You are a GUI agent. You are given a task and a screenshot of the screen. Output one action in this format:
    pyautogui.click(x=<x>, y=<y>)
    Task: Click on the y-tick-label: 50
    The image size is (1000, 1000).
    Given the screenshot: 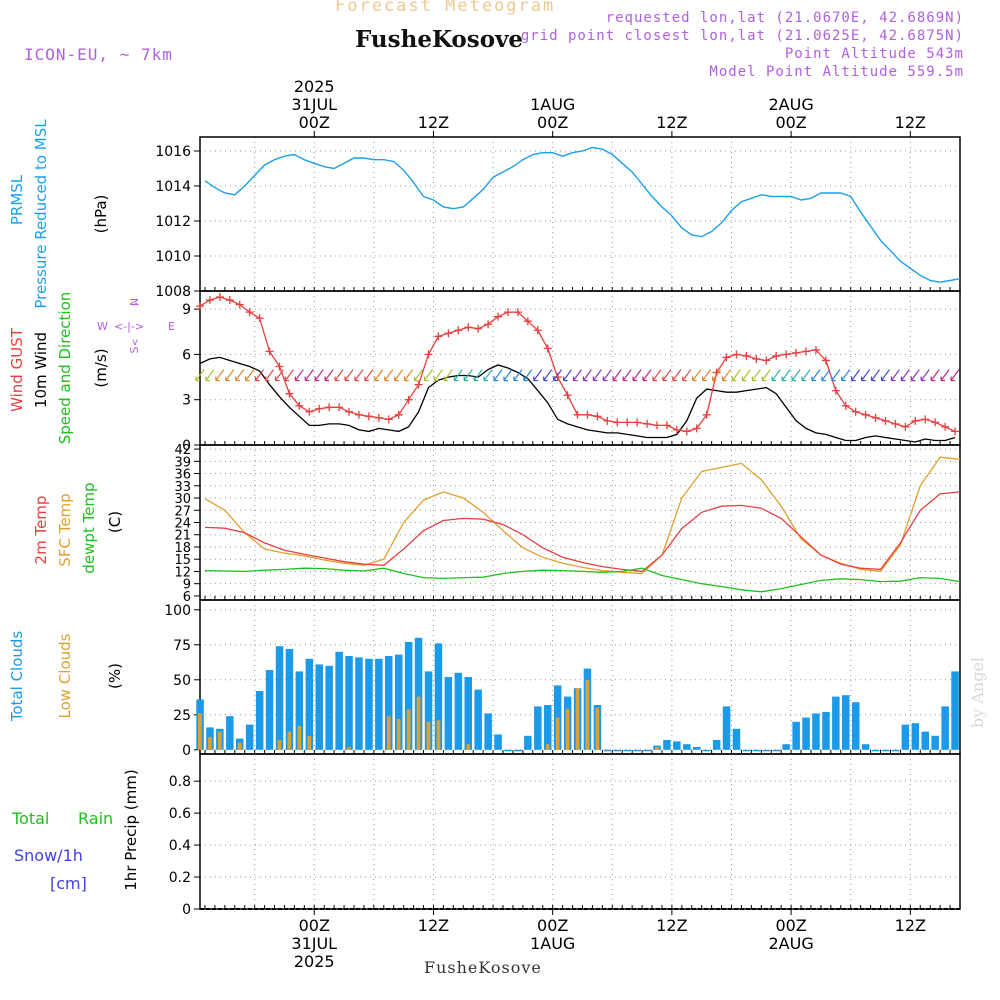 What is the action you would take?
    pyautogui.click(x=182, y=681)
    